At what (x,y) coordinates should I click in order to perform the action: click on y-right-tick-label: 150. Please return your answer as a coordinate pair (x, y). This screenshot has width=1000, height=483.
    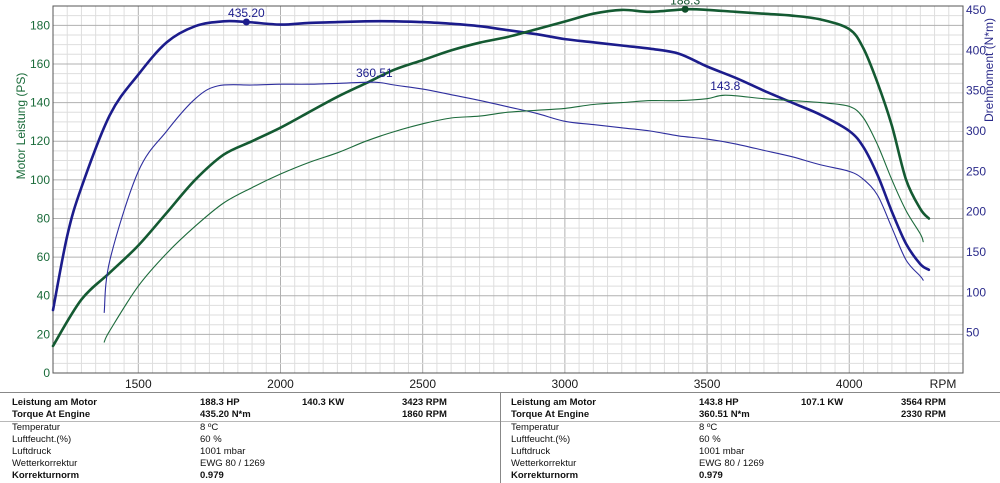
    Looking at the image, I should click on (976, 252).